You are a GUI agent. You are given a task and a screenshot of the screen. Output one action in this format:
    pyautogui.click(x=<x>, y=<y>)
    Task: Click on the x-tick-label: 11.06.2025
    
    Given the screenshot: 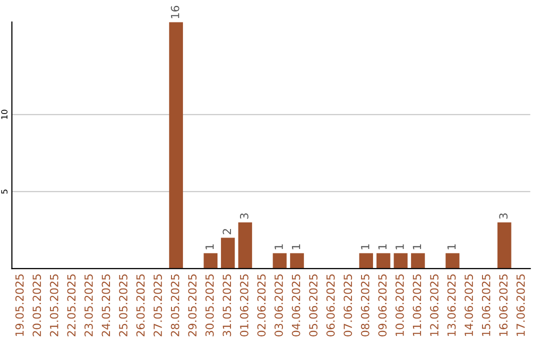 What is the action you would take?
    pyautogui.click(x=417, y=305)
    